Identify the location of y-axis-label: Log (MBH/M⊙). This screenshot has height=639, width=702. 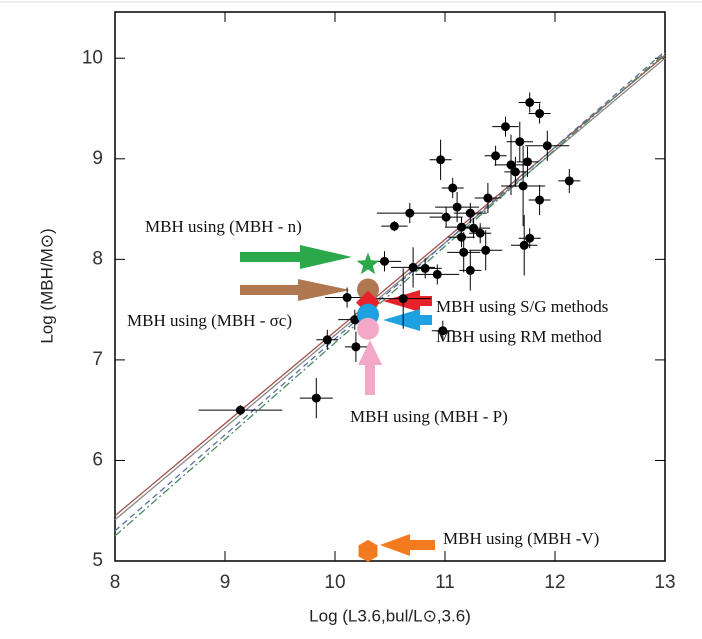
(46, 285).